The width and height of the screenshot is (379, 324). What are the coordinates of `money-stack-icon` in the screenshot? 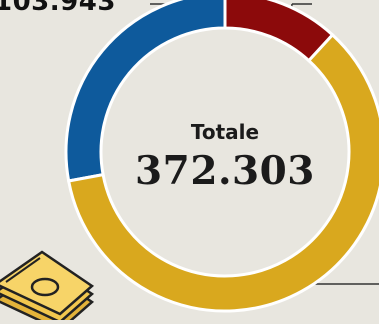 It's located at (47, 287).